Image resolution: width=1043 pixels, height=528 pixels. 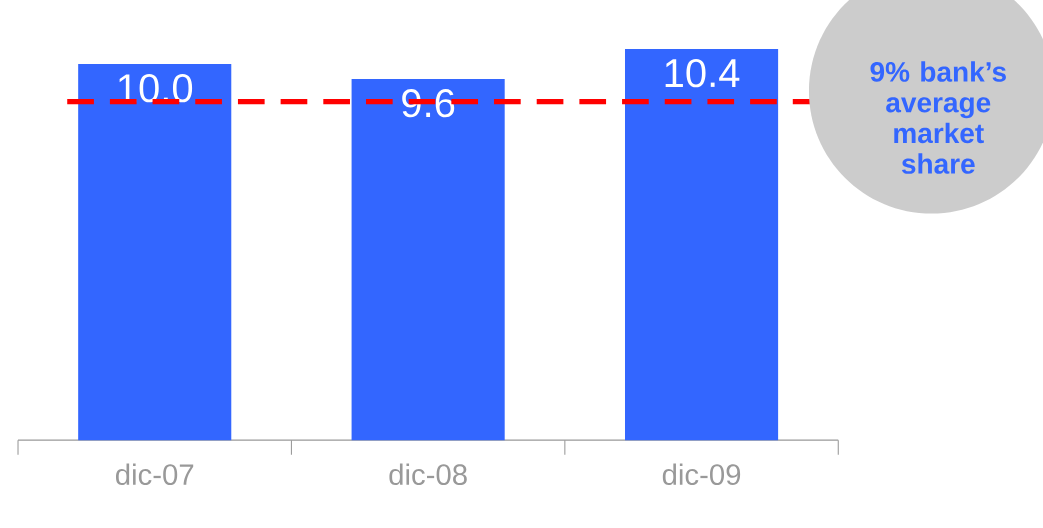 I want to click on data-label: 10.4, so click(x=702, y=73).